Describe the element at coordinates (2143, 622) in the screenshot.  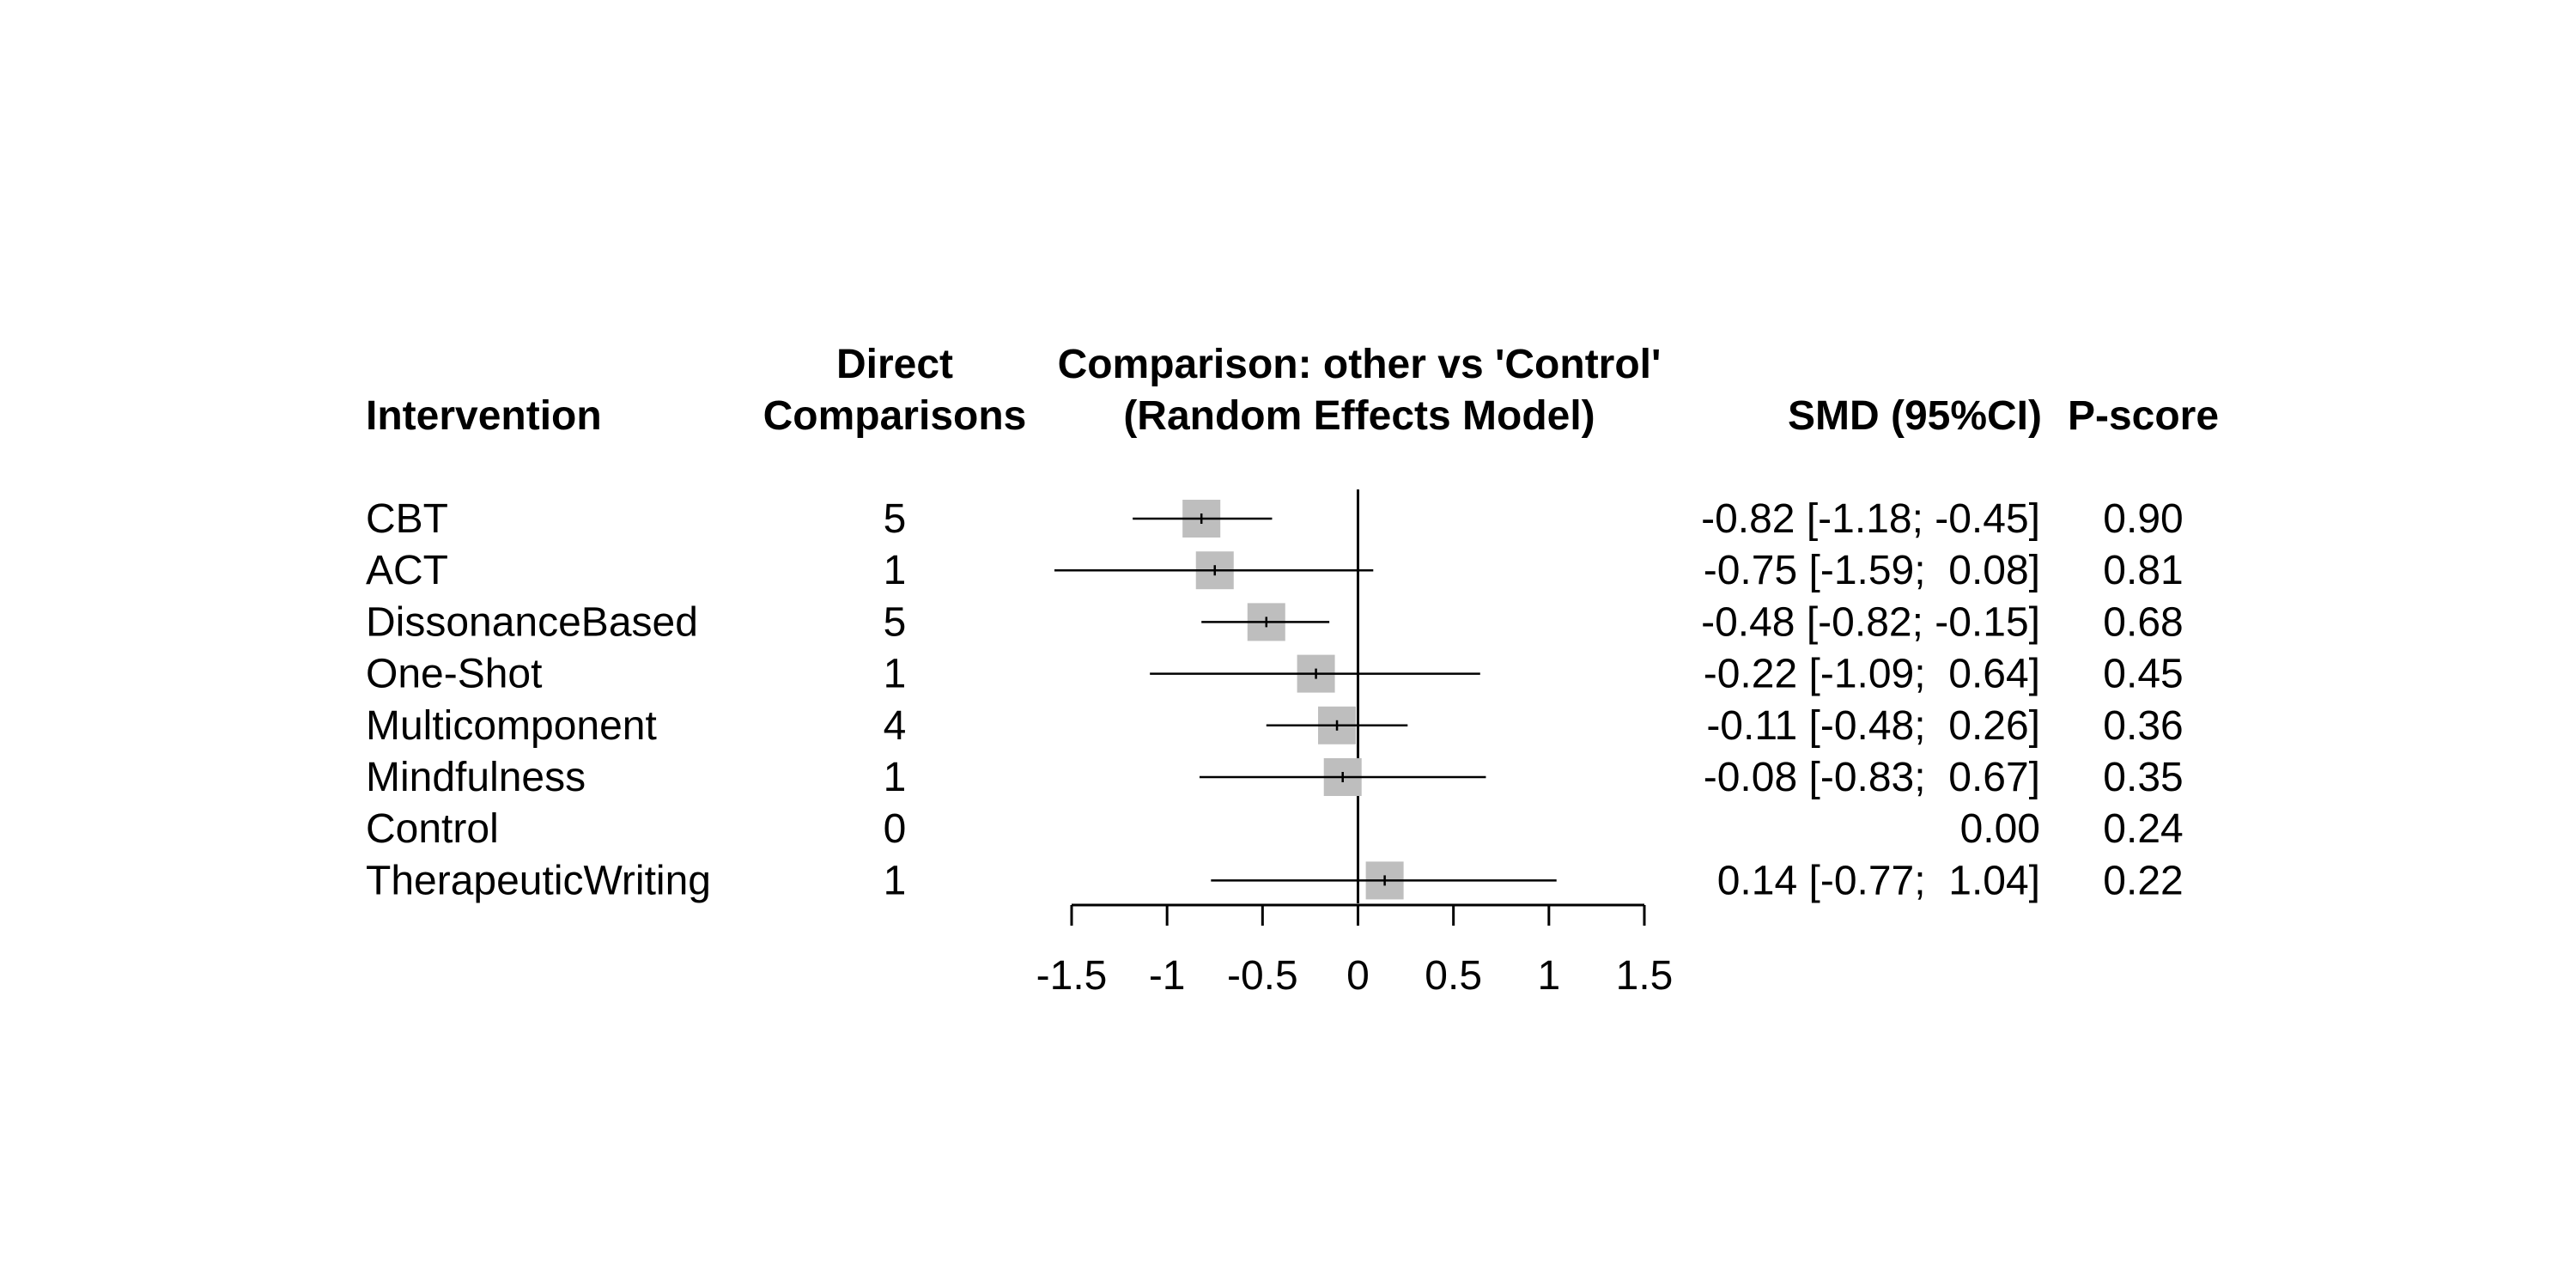
I see `p-score-value: 0.68` at that location.